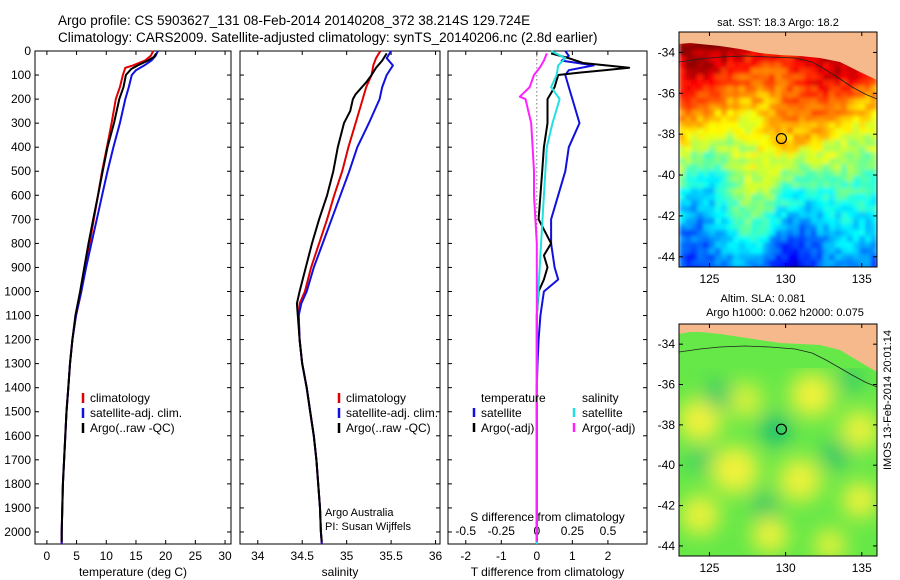  What do you see at coordinates (17, 460) in the screenshot?
I see `depth-tick-label: 1700` at bounding box center [17, 460].